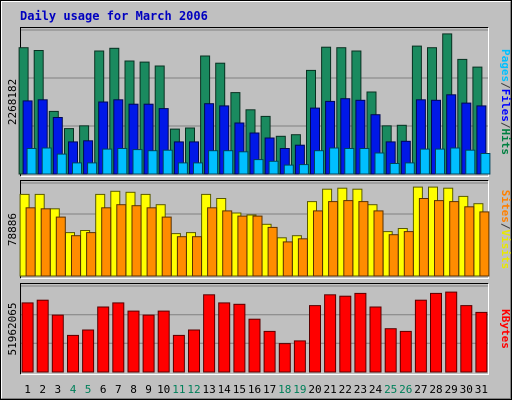 The image size is (512, 405). What do you see at coordinates (42, 389) in the screenshot?
I see `day-label-2: 2` at bounding box center [42, 389].